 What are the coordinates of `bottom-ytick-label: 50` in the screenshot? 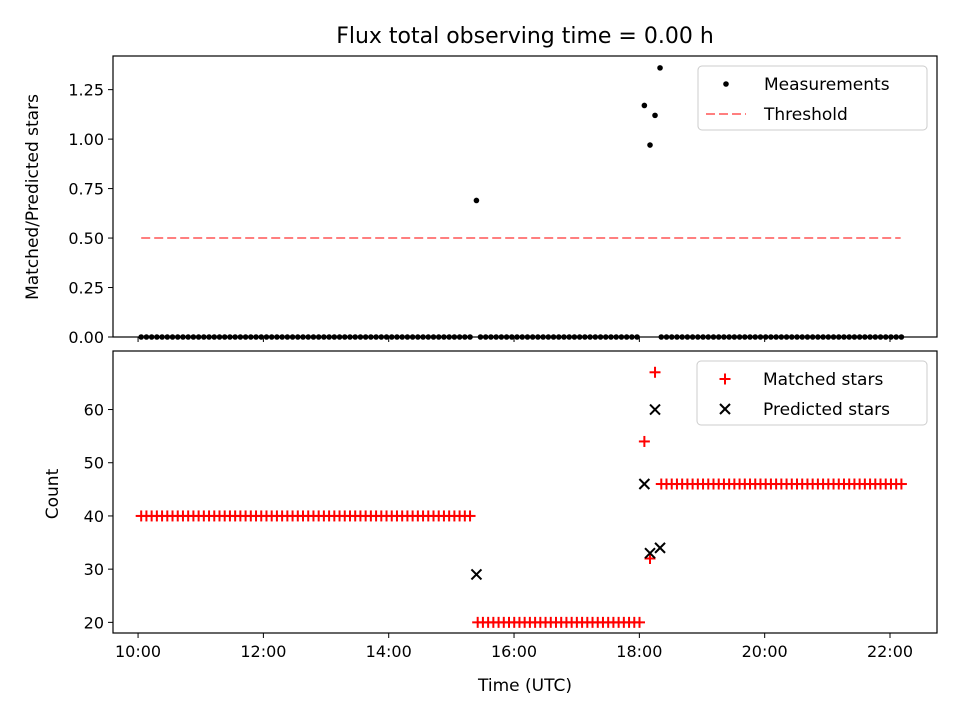 It's located at (94, 463).